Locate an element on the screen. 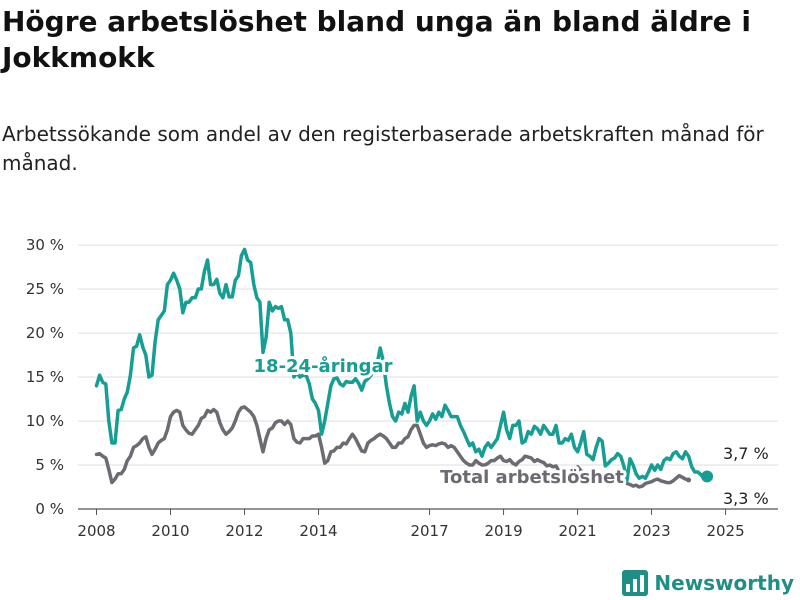 This screenshot has height=600, width=800. brand-logo: Newsworthy is located at coordinates (708, 583).